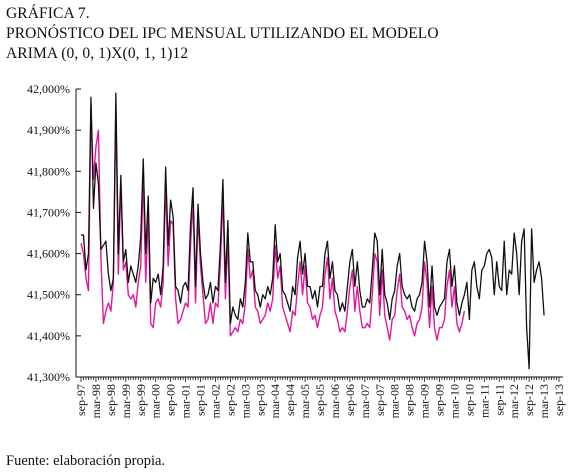  I want to click on source-note: Fuente: elaboración propia., so click(86, 461).